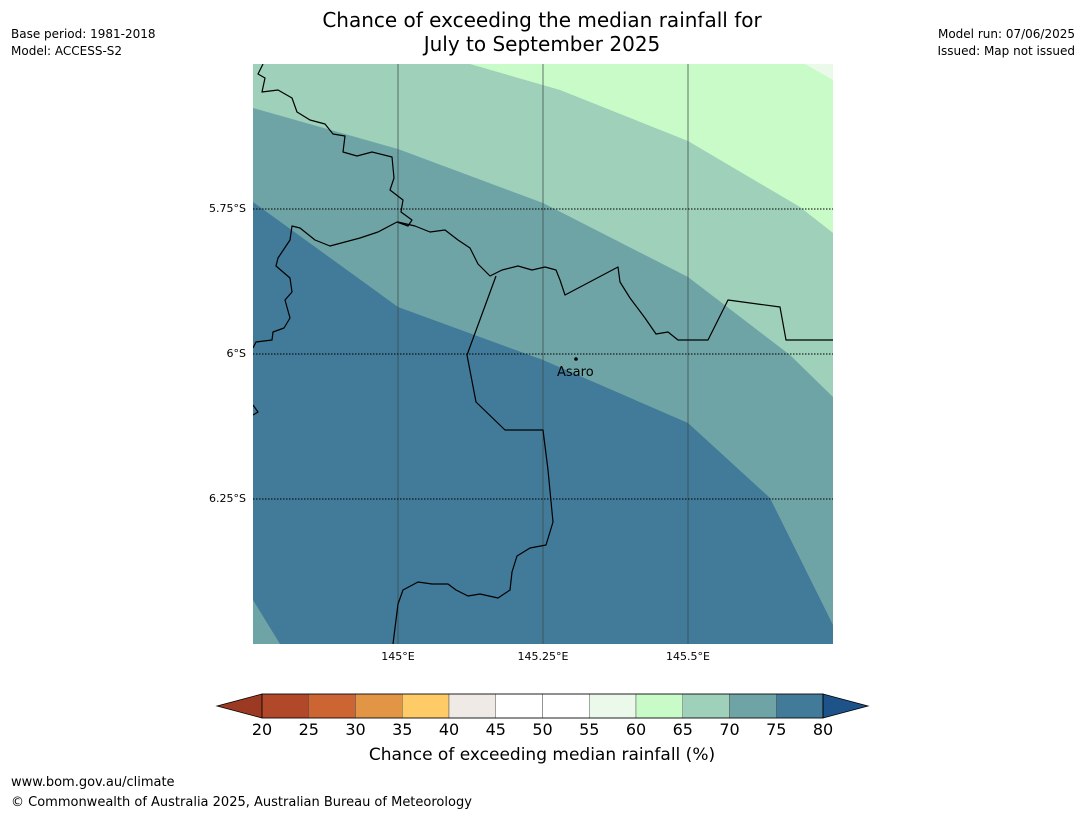 The width and height of the screenshot is (1085, 816). What do you see at coordinates (227, 208) in the screenshot?
I see `lat-label-5-75: 5.75°S` at bounding box center [227, 208].